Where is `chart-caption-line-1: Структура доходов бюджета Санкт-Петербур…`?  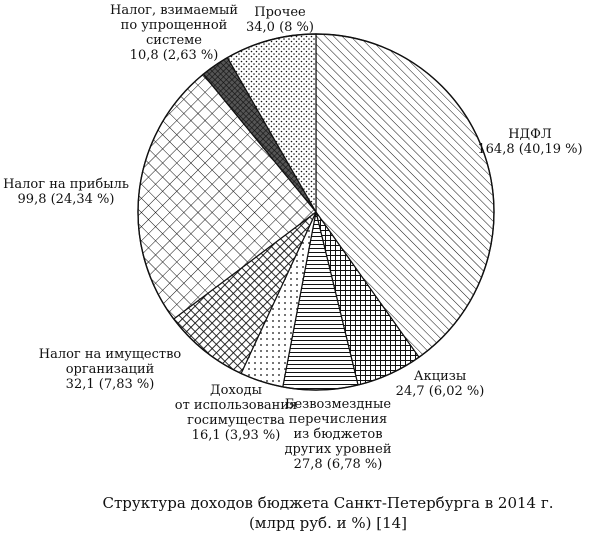
chart-caption-line-1: Структура доходов бюджета Санкт-Петербур… is located at coordinates (328, 503).